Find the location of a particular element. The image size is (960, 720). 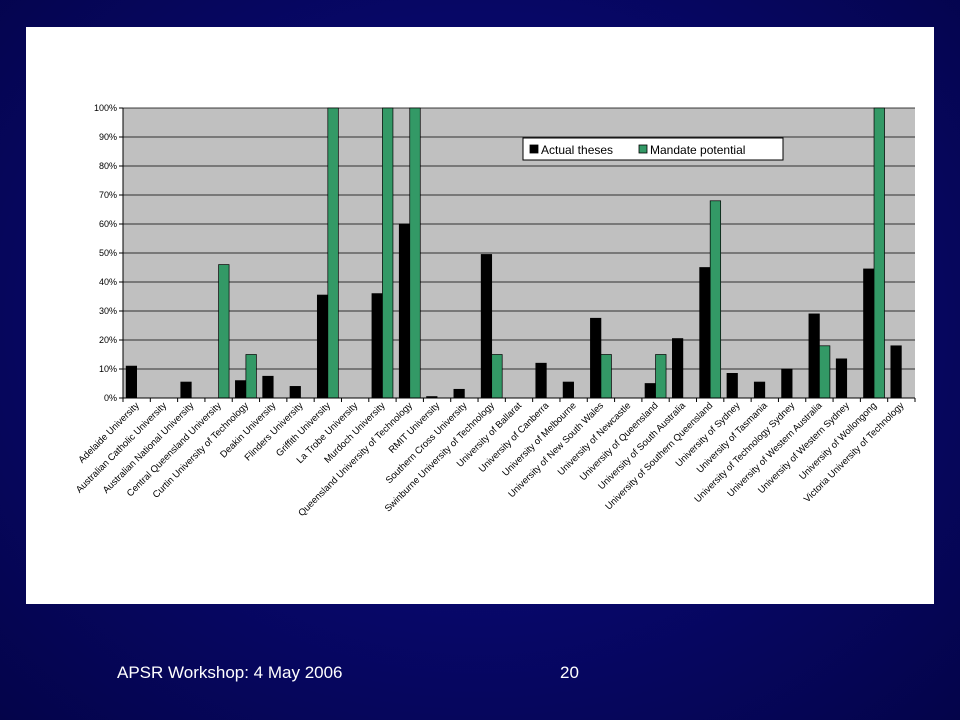

y-tick-label: 60% is located at coordinates (108, 224).